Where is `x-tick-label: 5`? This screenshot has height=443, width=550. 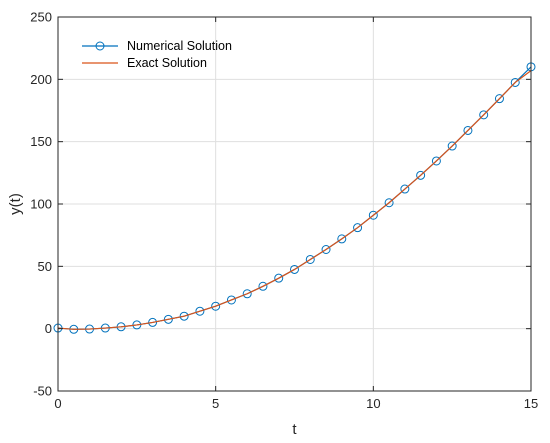
x-tick-label: 5 is located at coordinates (215, 403).